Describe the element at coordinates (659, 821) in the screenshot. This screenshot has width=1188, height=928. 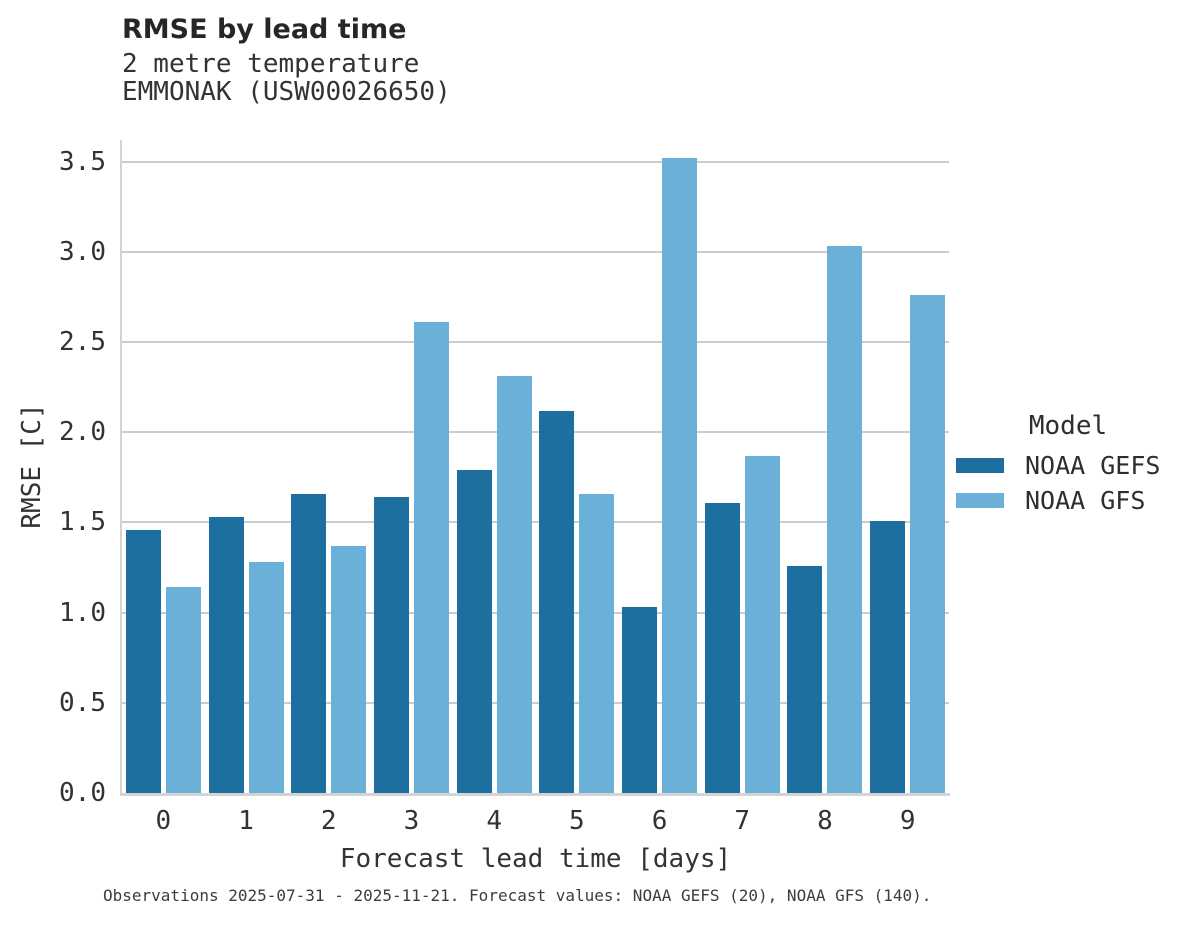
I see `x-tick-label: 6` at that location.